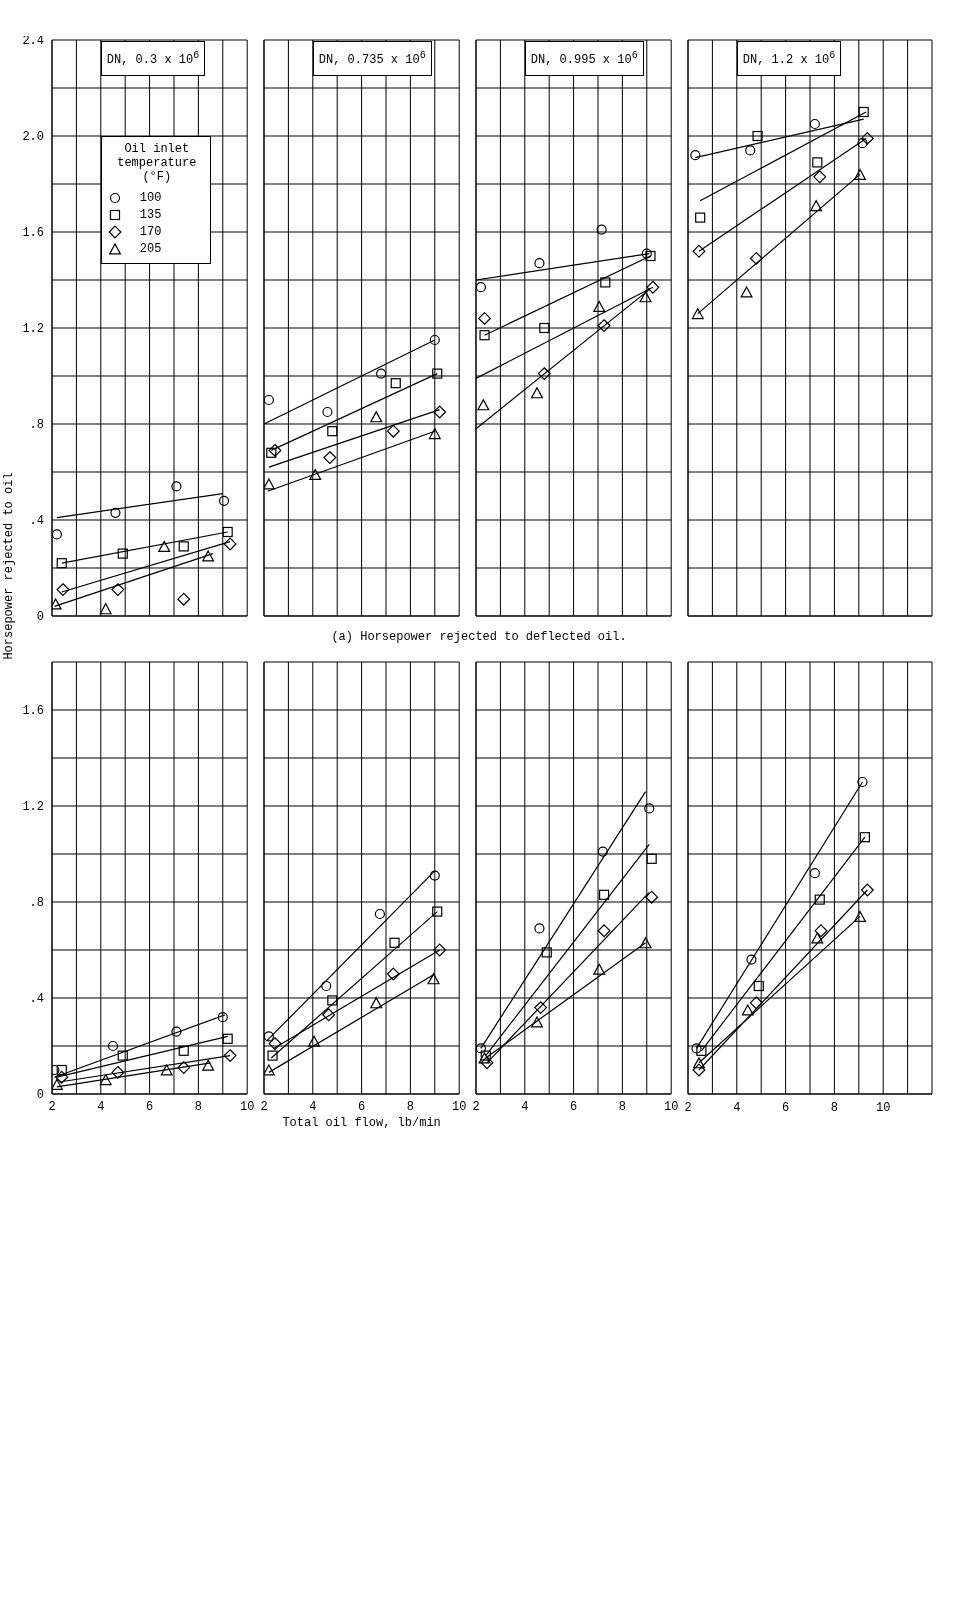 The height and width of the screenshot is (1602, 958). Describe the element at coordinates (789, 58) in the screenshot. I see `text: DN, 1.2 x 10$^{6}$` at that location.